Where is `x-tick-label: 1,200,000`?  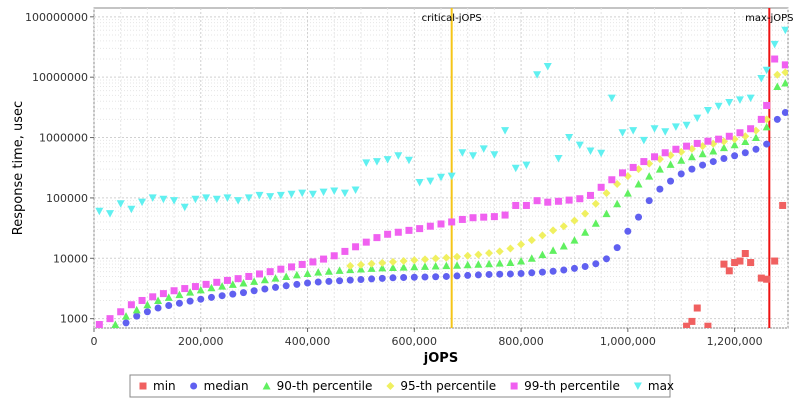 x-tick-label: 1,200,000 is located at coordinates (735, 341).